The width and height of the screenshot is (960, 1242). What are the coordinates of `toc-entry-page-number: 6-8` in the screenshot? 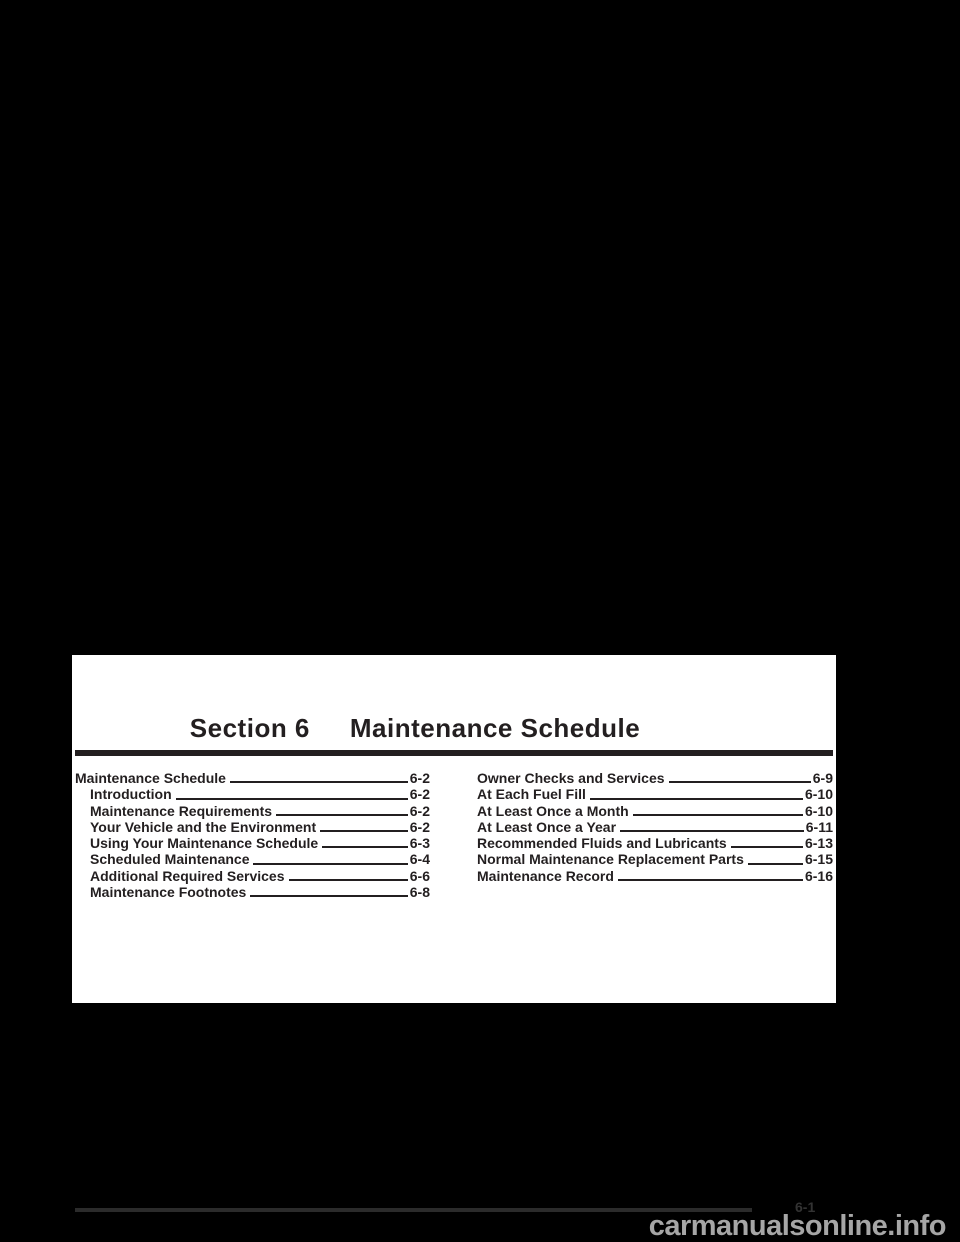 It's located at (419, 892).